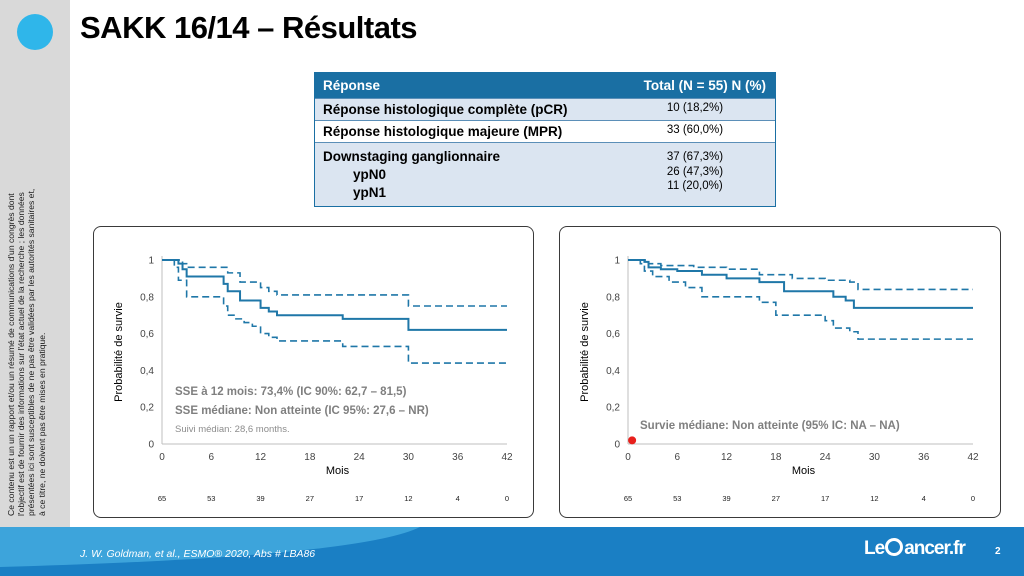 The image size is (1024, 576). I want to click on row-label: Downstaging ganglionnaire, so click(412, 156).